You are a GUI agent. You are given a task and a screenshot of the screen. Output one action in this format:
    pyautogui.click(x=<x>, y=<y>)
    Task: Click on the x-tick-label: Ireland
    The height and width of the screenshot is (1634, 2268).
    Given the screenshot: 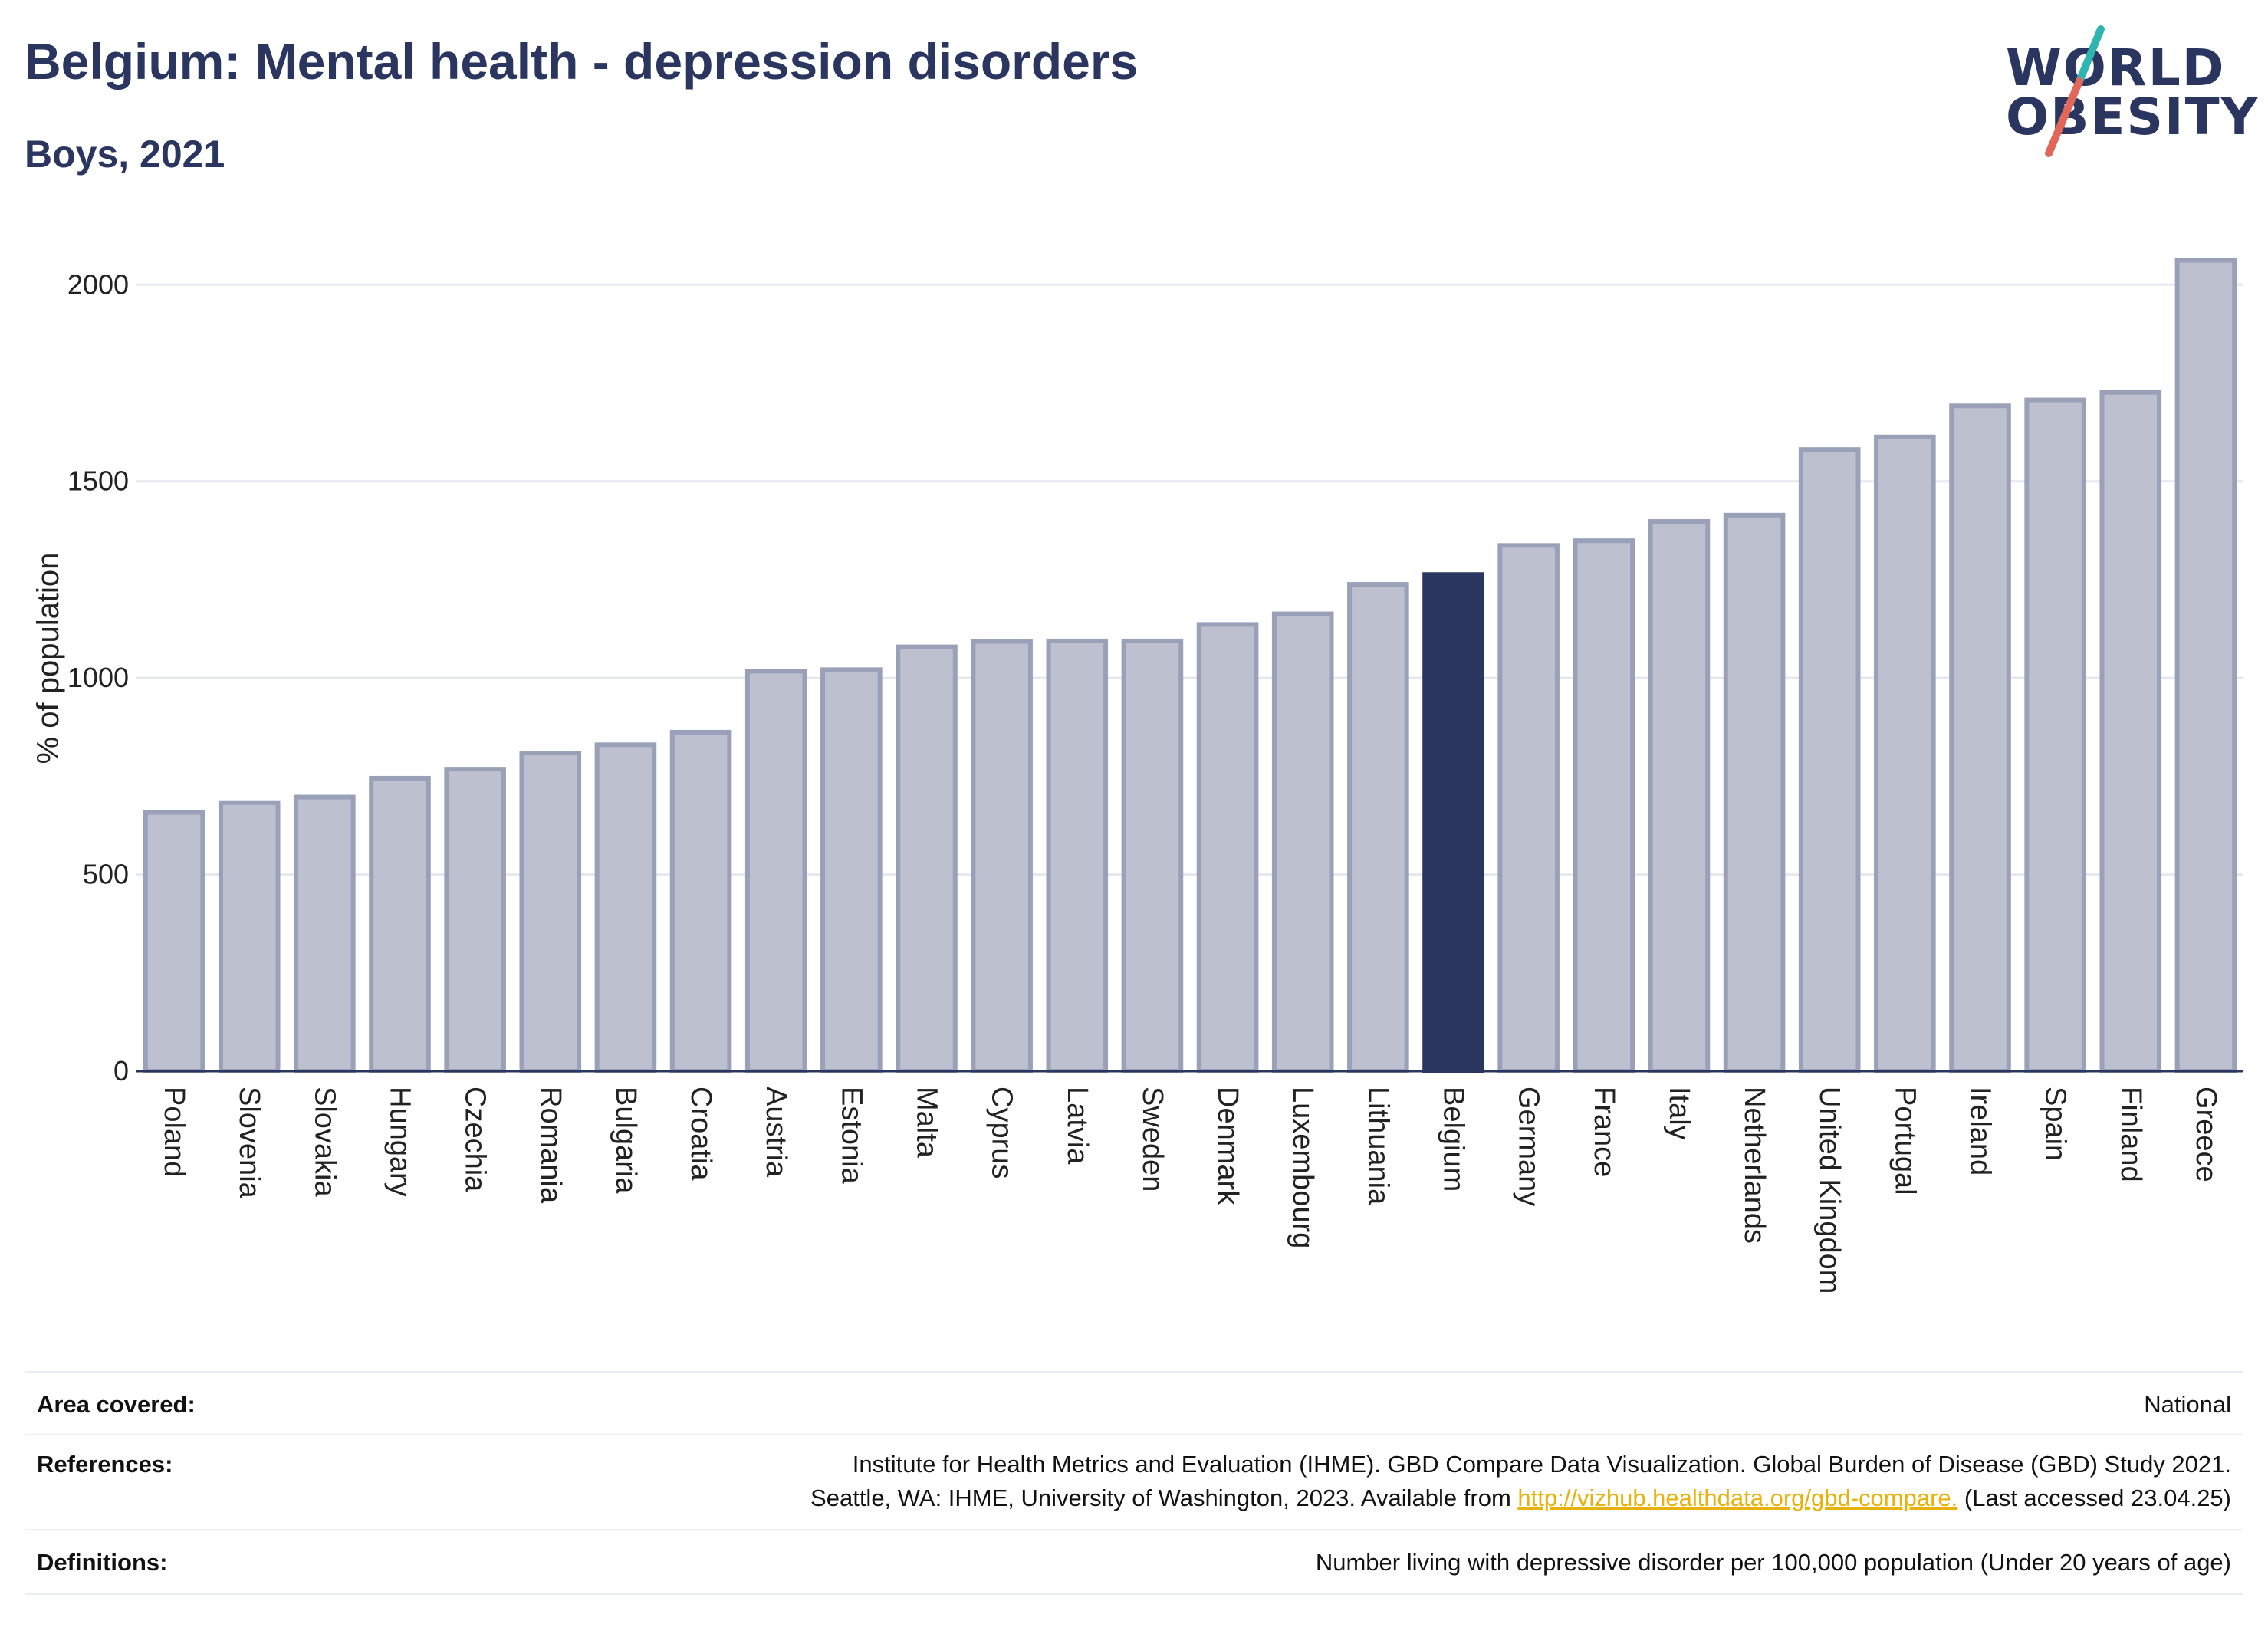 What is the action you would take?
    pyautogui.click(x=1980, y=1131)
    